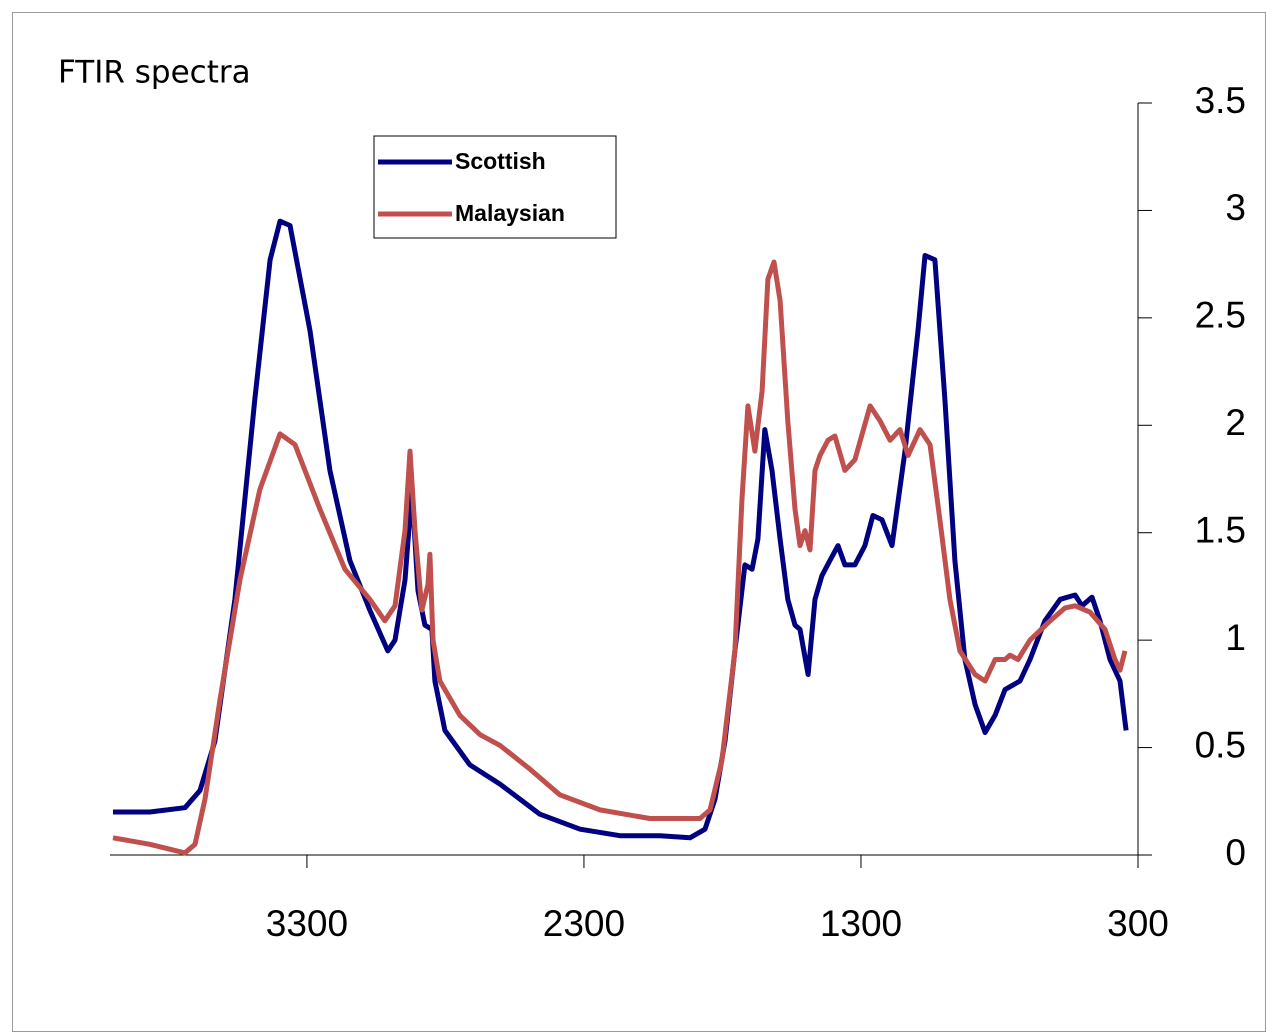  Describe the element at coordinates (495, 187) in the screenshot. I see `legend-box` at that location.